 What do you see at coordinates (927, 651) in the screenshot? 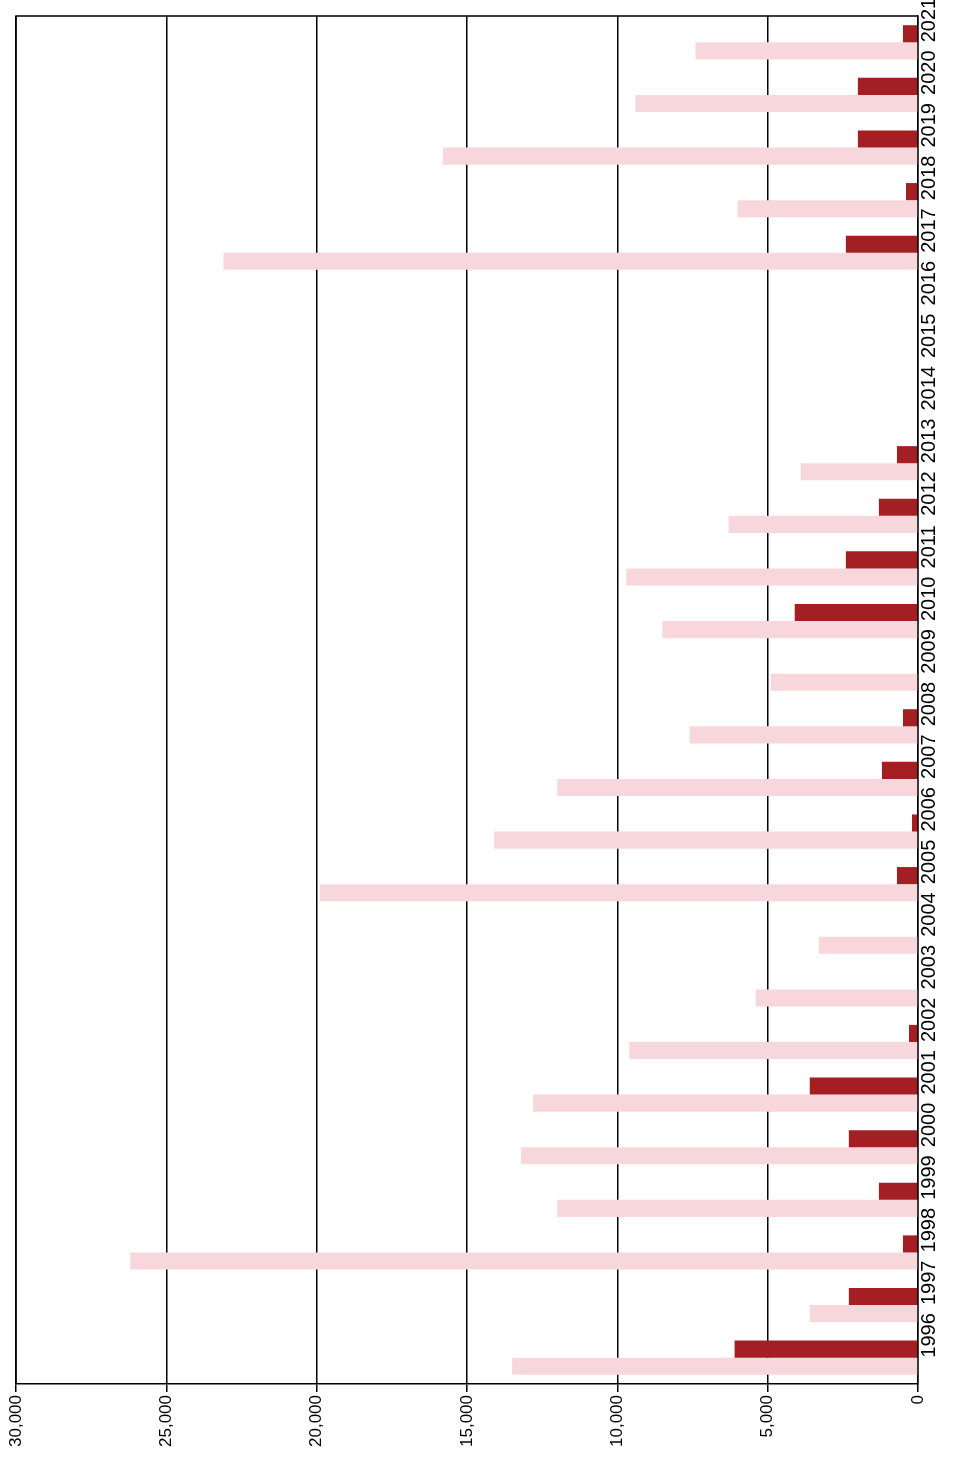
I see `y-tick-label: 2009` at bounding box center [927, 651].